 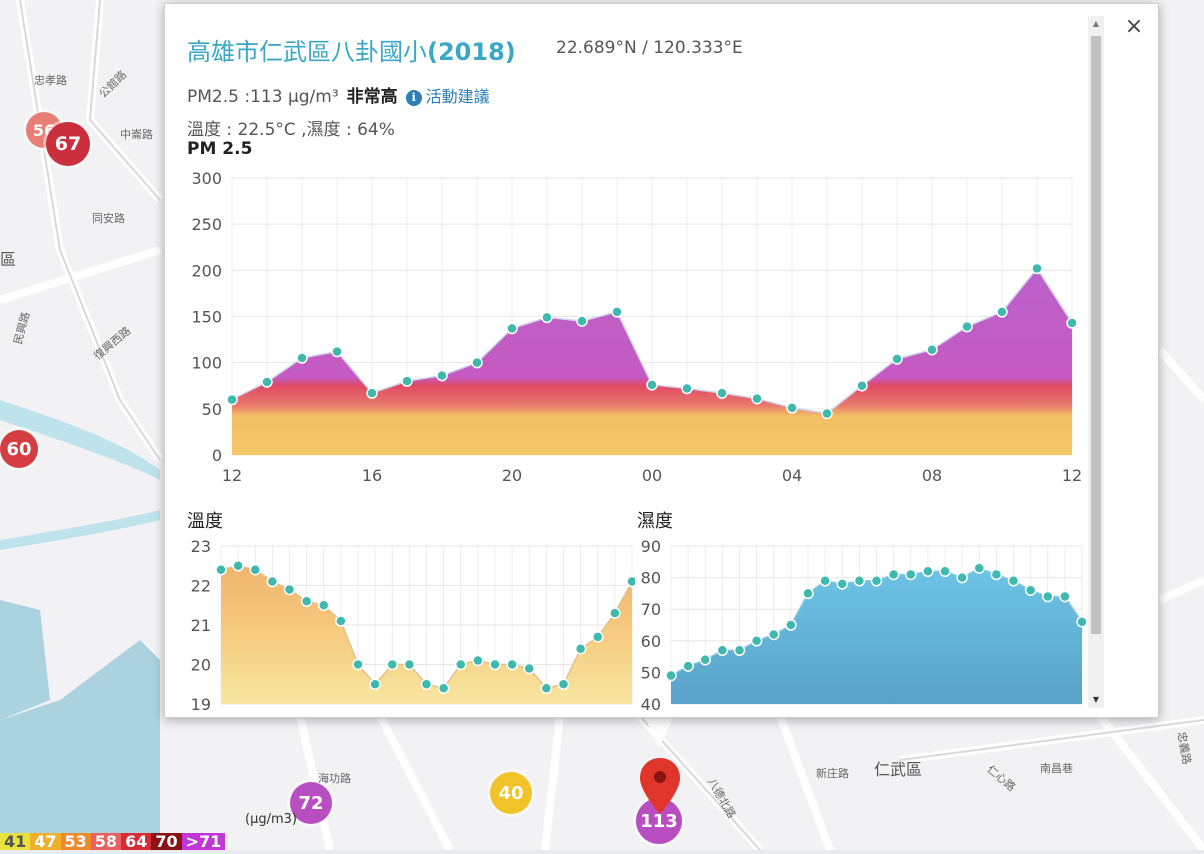 I want to click on temp-chart: 19 20 21 22 23, so click(x=413, y=624).